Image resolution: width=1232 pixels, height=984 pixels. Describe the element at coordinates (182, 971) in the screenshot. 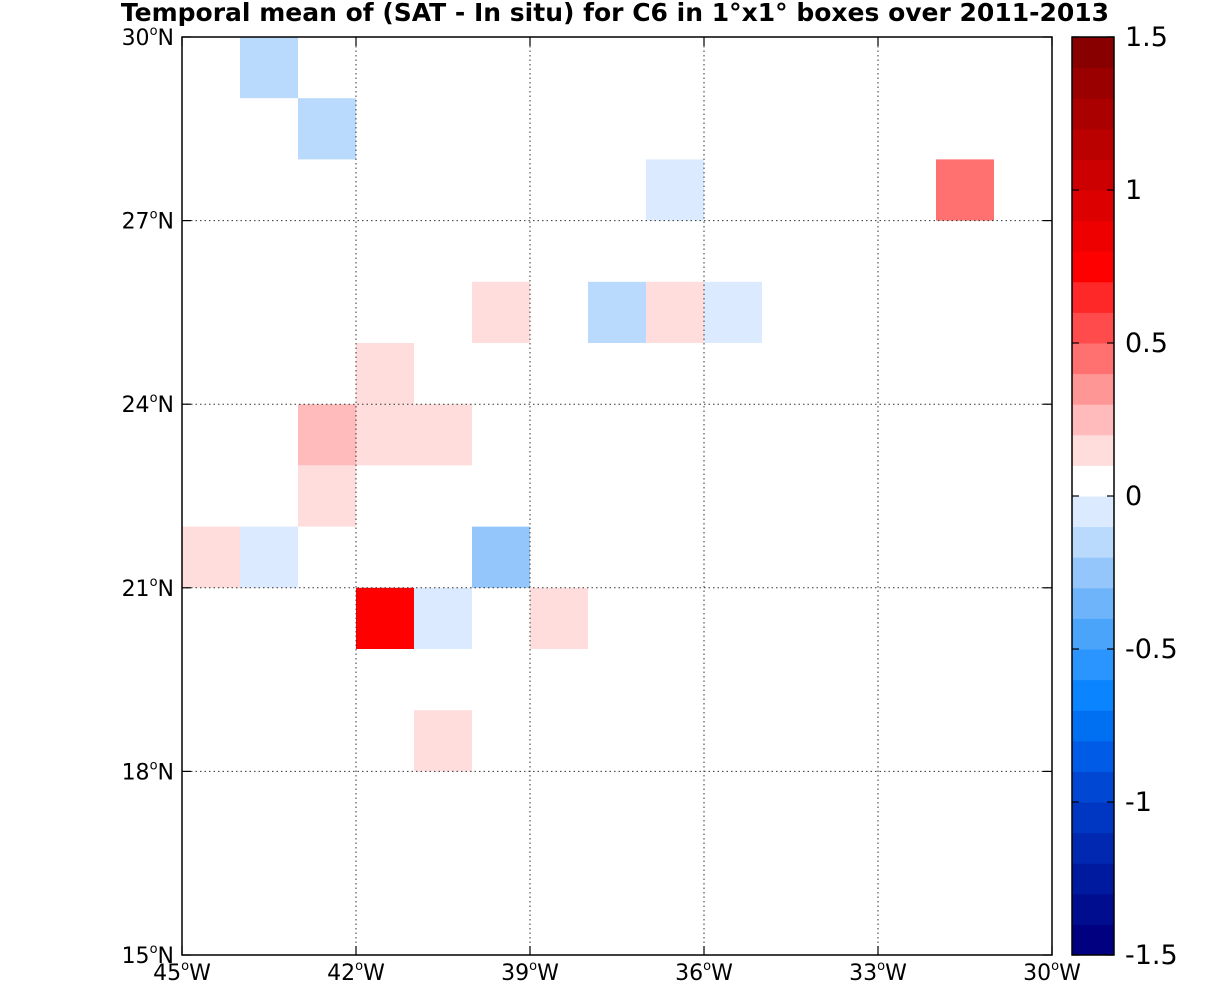

I see `x-tick-label: 45oW` at that location.